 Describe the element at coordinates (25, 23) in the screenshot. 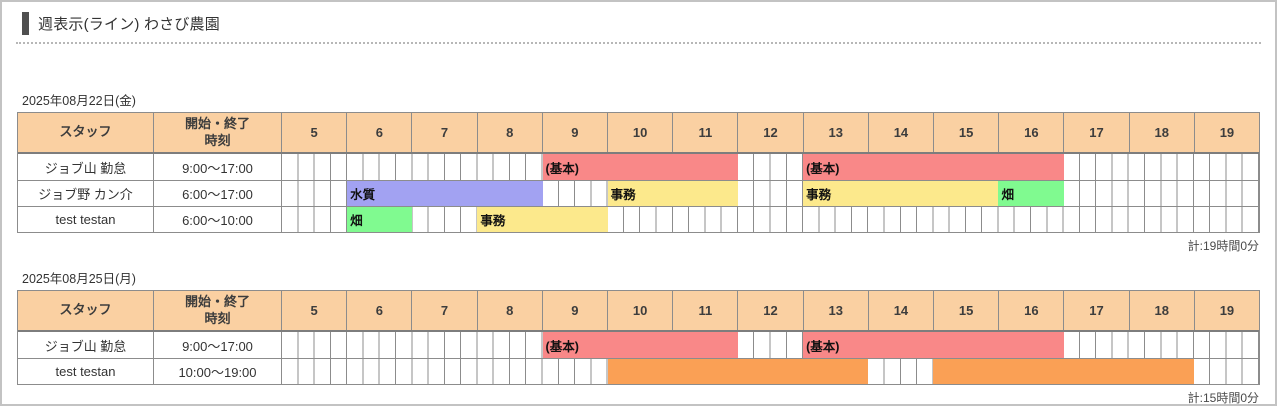

I see `title-accent-bar` at that location.